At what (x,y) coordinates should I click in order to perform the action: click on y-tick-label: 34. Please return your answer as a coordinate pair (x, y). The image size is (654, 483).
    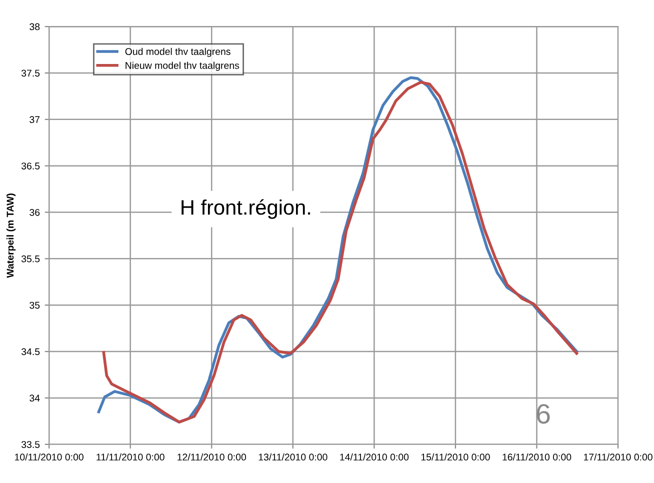
    Looking at the image, I should click on (35, 398).